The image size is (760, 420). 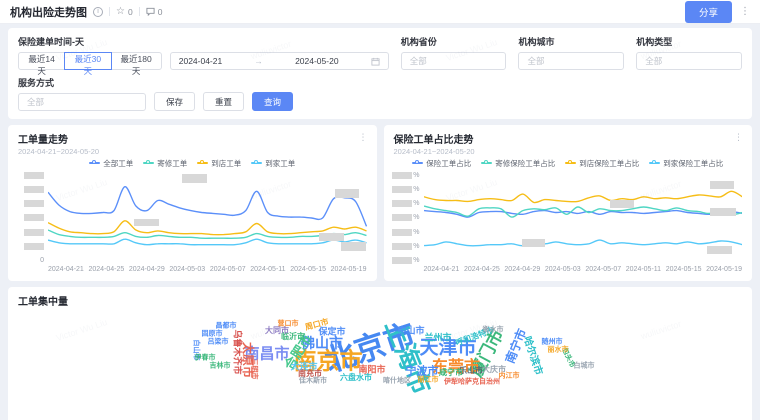 What do you see at coordinates (558, 350) in the screenshot?
I see `wordcloud-word: 丽水市` at bounding box center [558, 350].